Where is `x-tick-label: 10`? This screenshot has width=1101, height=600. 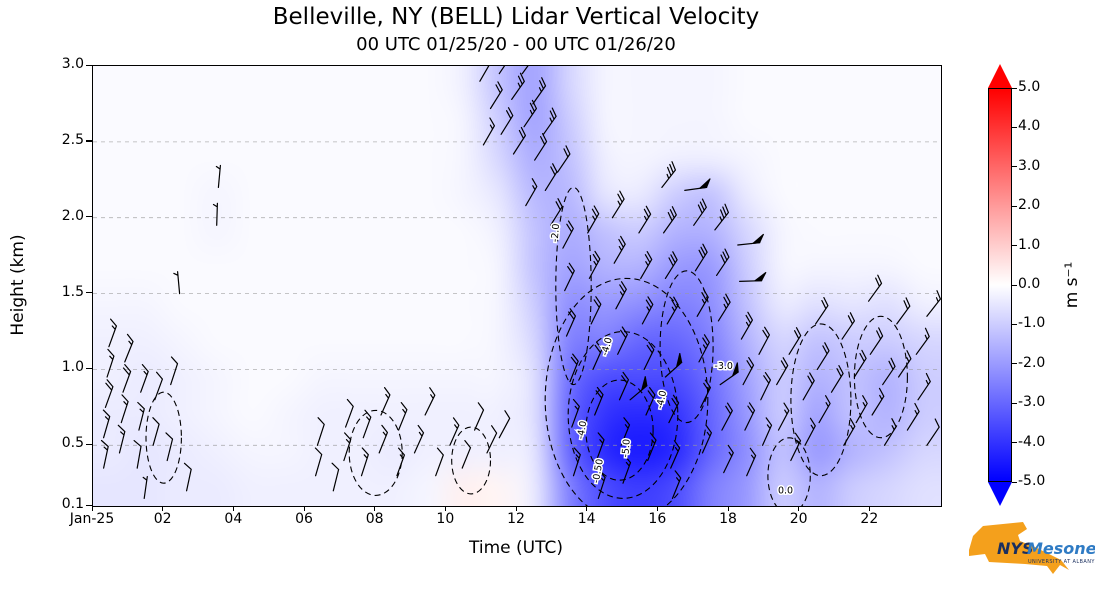 x-tick-label: 10 is located at coordinates (445, 519).